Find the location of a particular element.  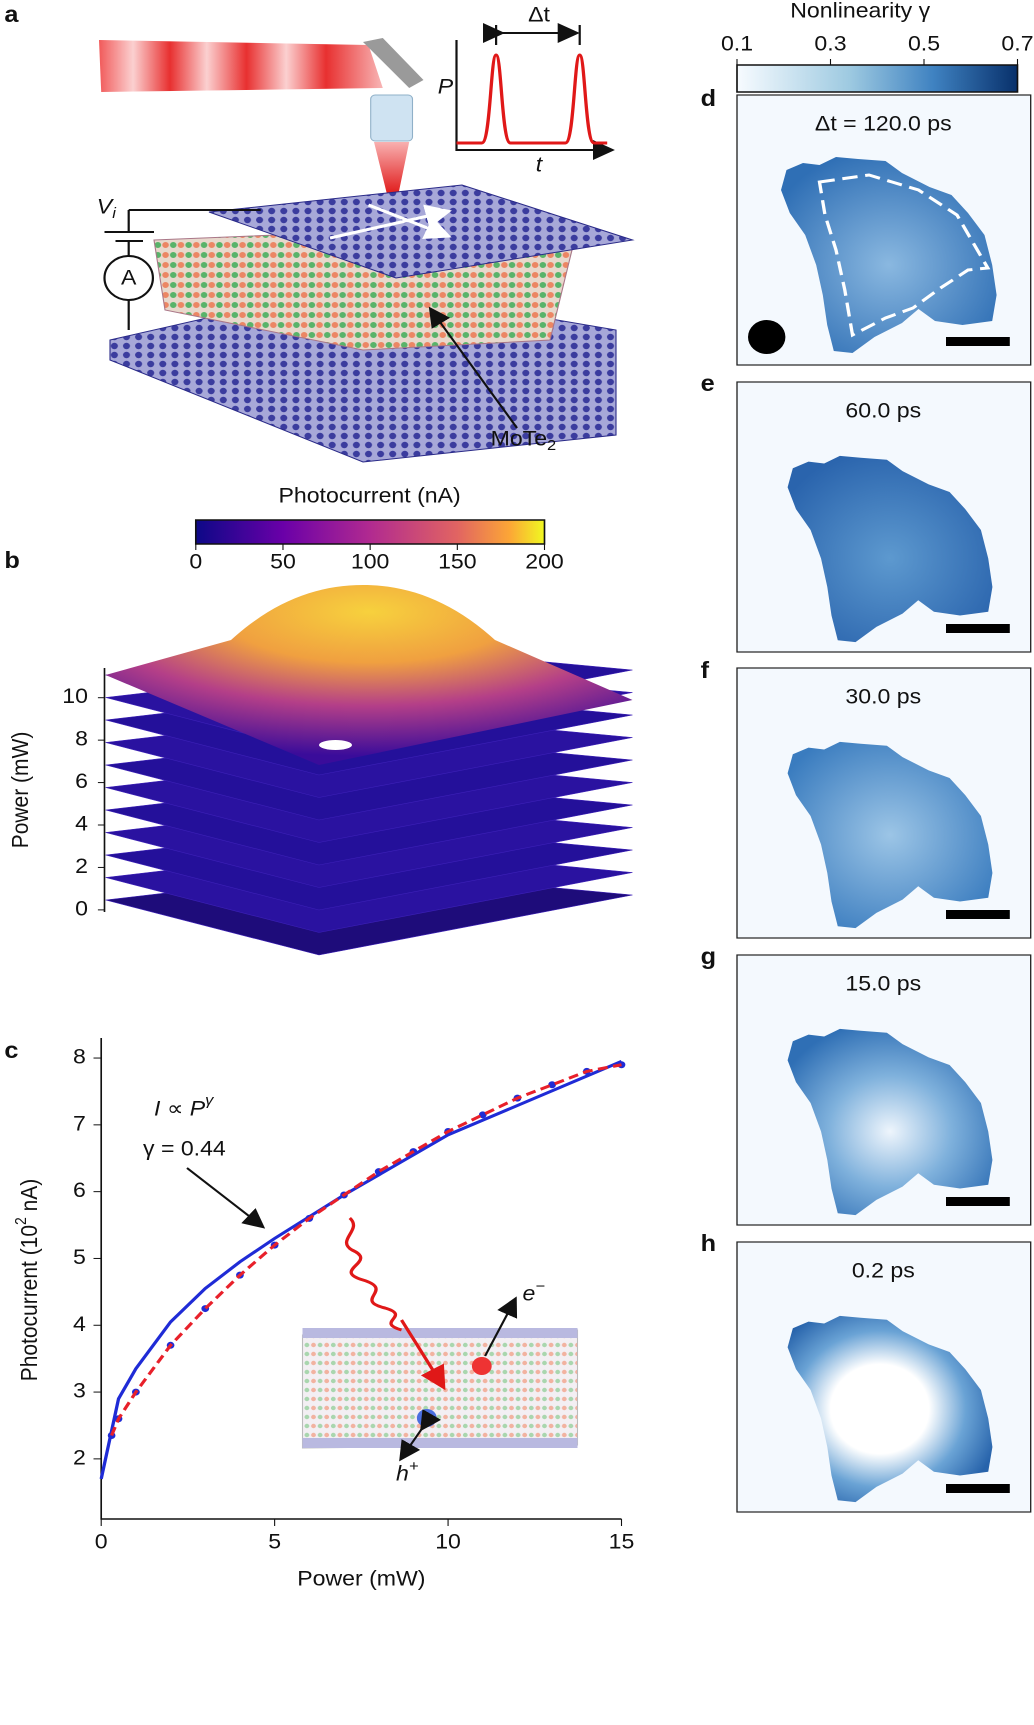

hole-arrow is located at coordinates (420, 1435).